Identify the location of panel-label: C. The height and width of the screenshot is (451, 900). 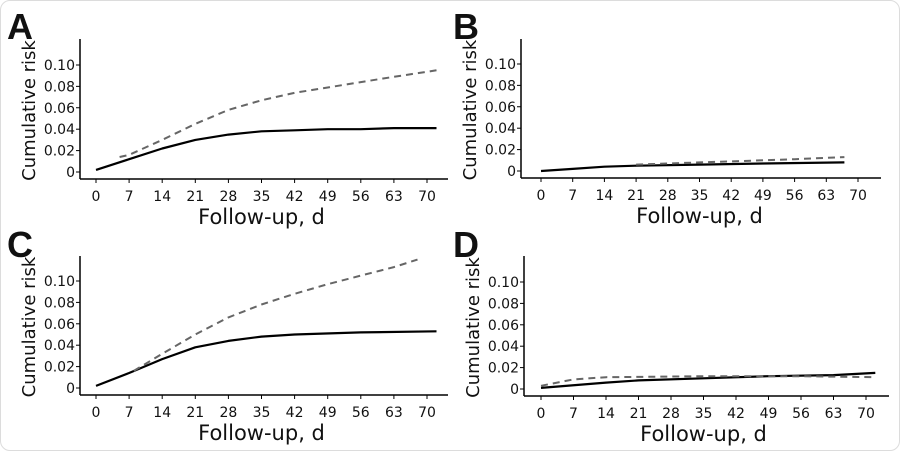
(20, 244).